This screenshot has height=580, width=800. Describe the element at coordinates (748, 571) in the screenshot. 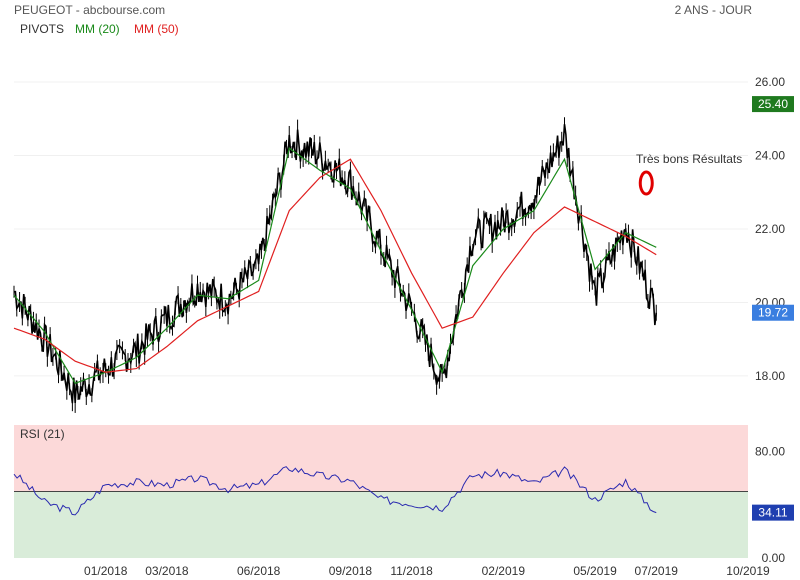

I see `x-tick: 10/2019` at that location.